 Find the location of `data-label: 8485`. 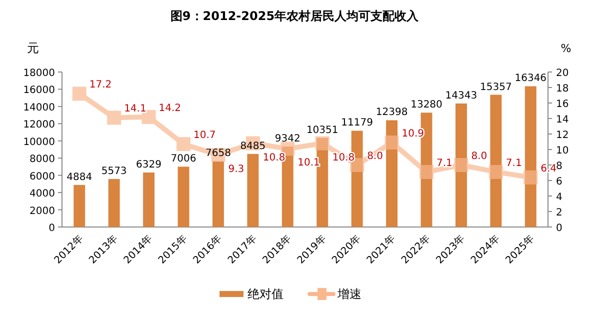

data-label: 8485 is located at coordinates (253, 146).